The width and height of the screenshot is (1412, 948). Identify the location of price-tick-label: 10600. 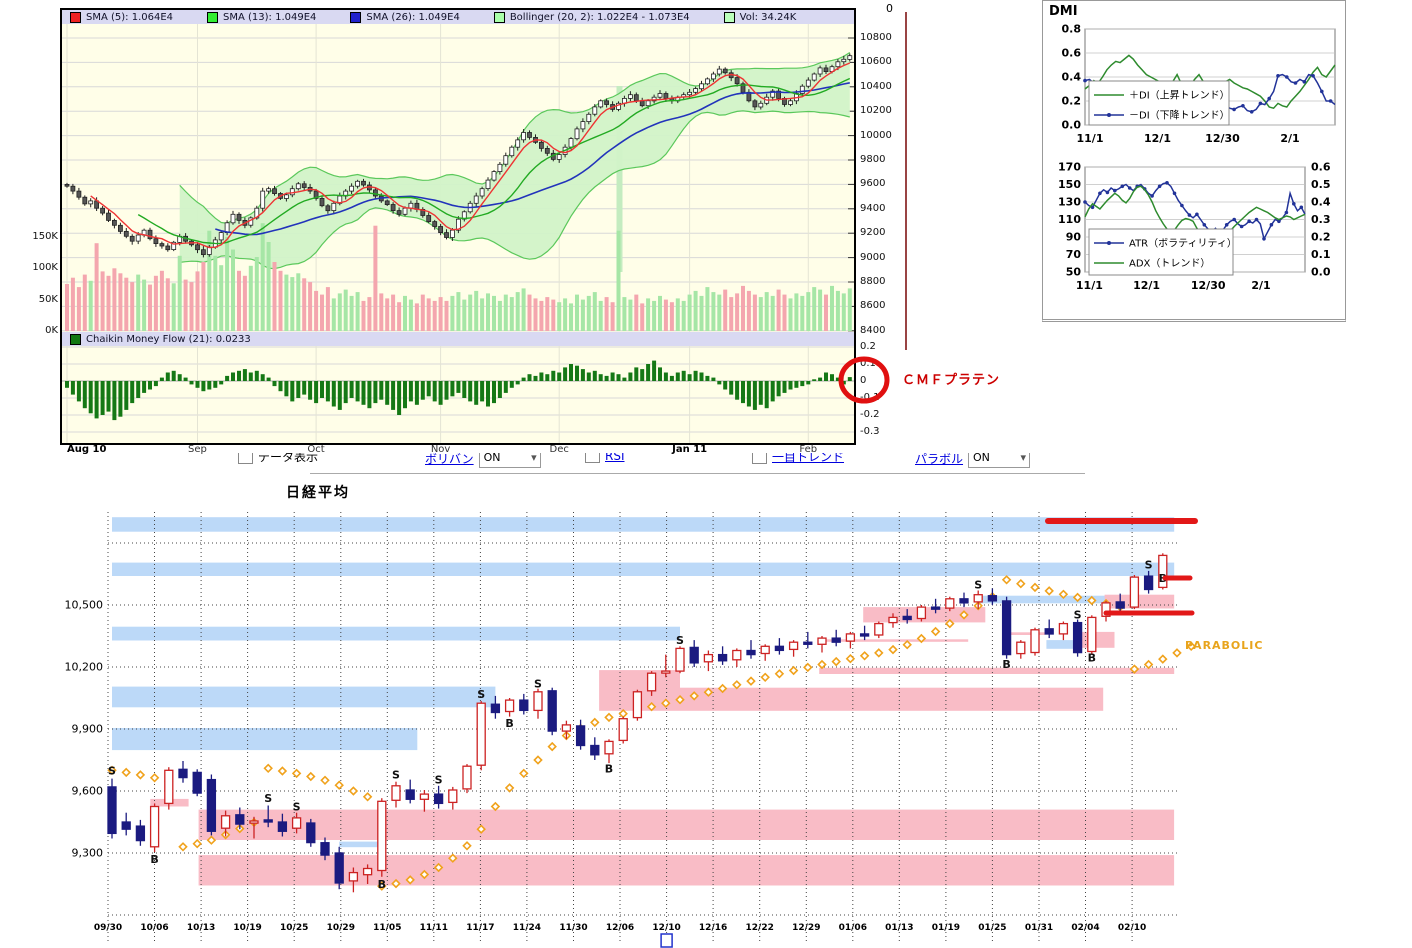
(876, 62).